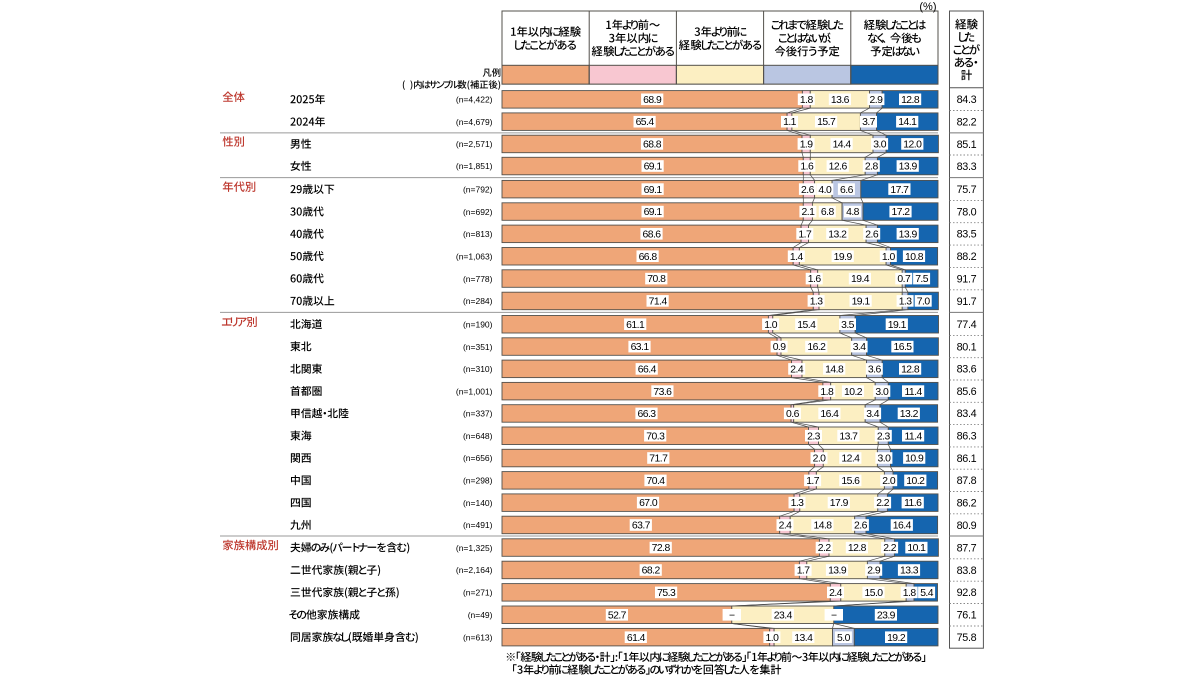  I want to click on svg-text: 1.9, so click(807, 145).